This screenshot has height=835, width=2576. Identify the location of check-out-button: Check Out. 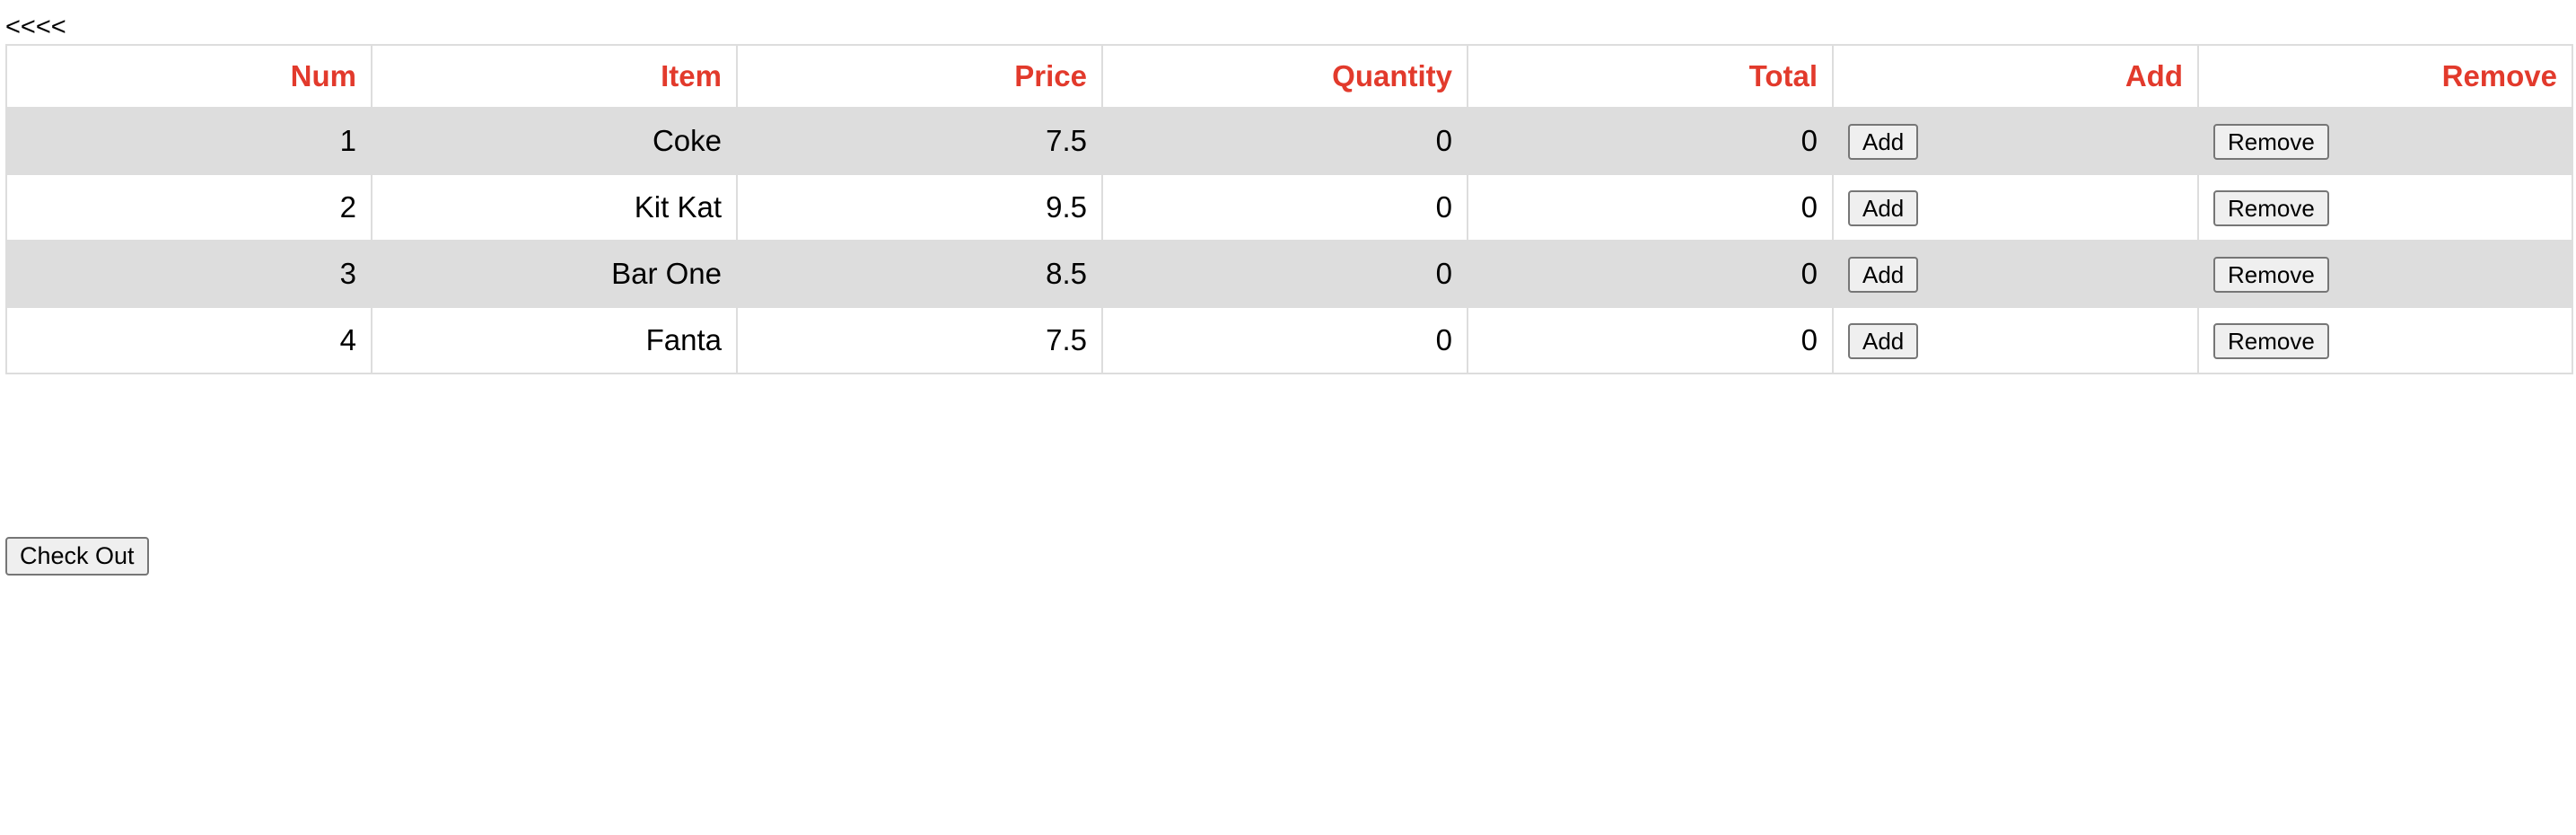
(77, 556).